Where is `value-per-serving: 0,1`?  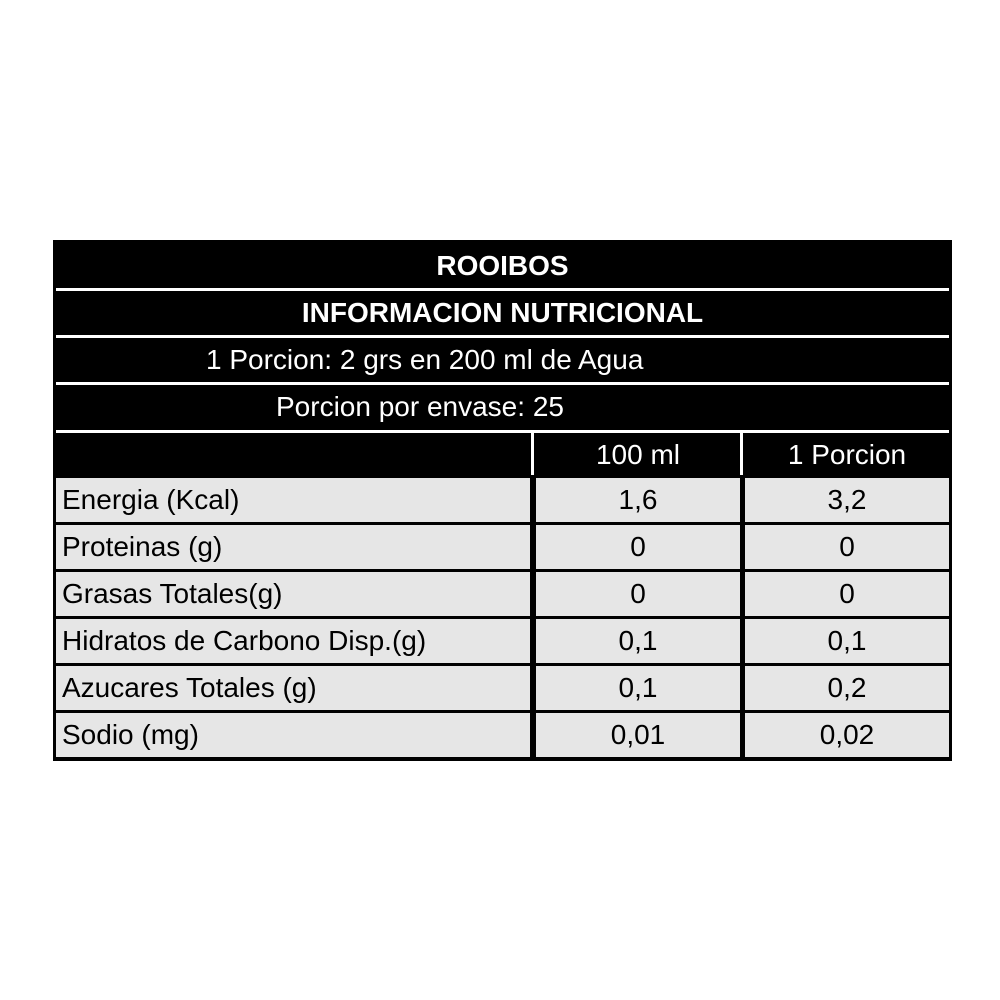 value-per-serving: 0,1 is located at coordinates (847, 641).